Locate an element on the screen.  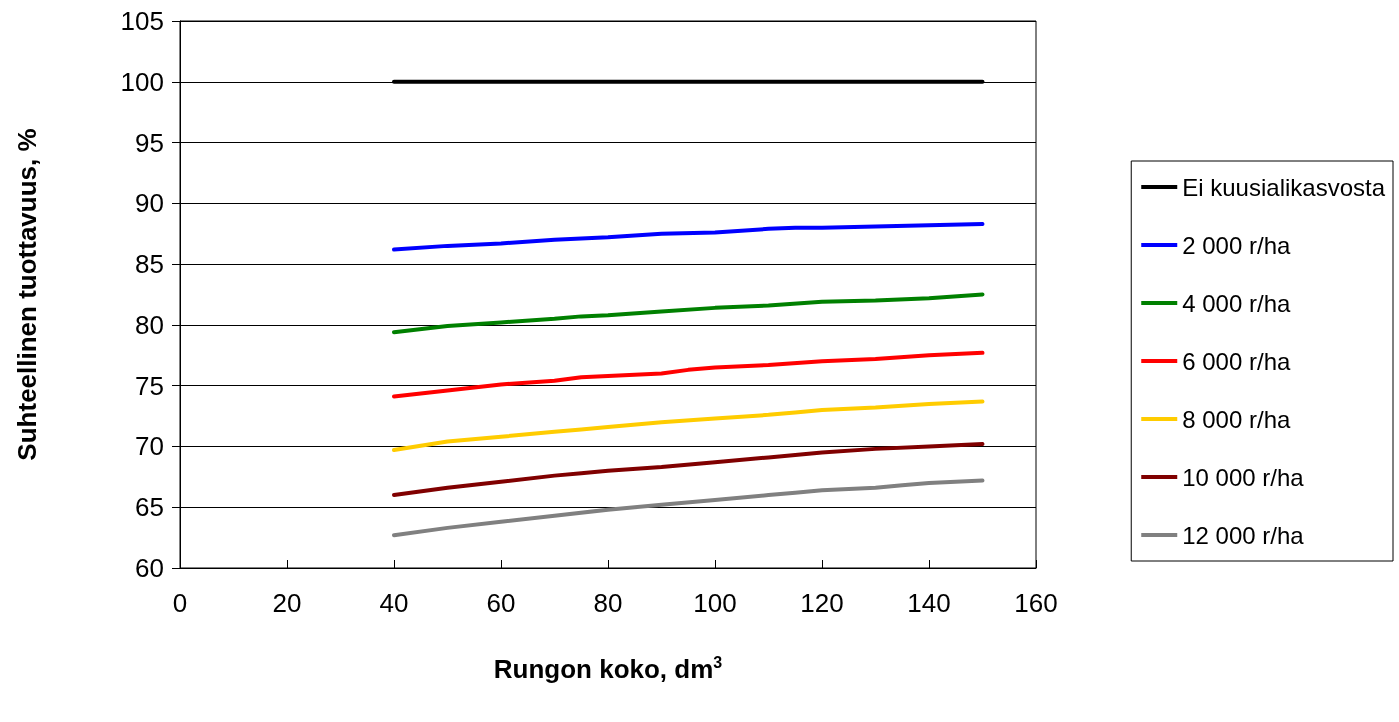
x-tick-label: 20 is located at coordinates (287, 603).